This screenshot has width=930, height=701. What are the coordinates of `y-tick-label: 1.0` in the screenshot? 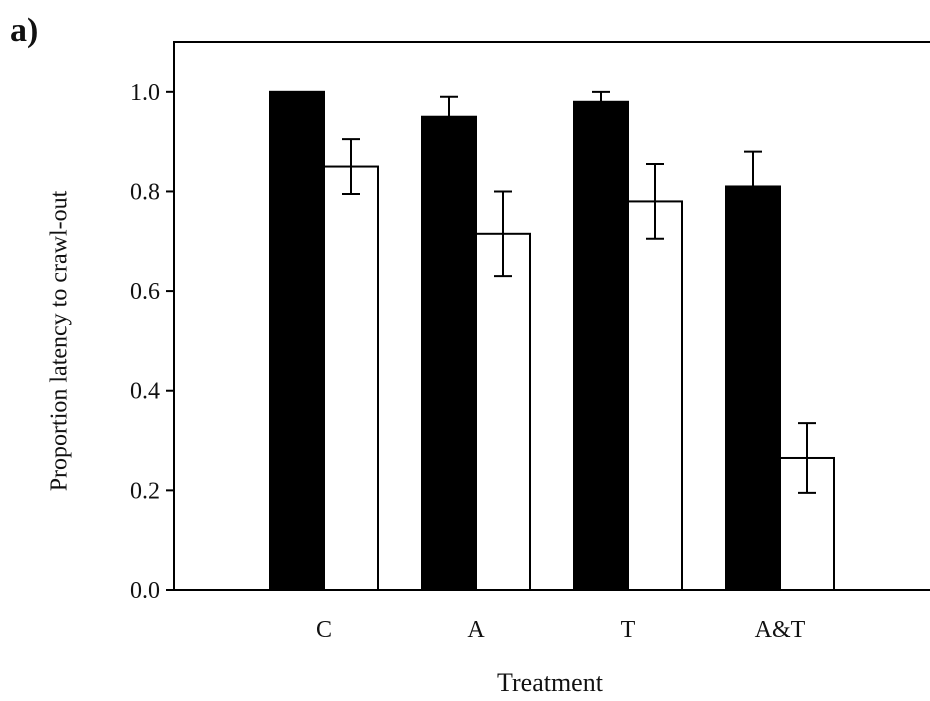 It's located at (145, 93).